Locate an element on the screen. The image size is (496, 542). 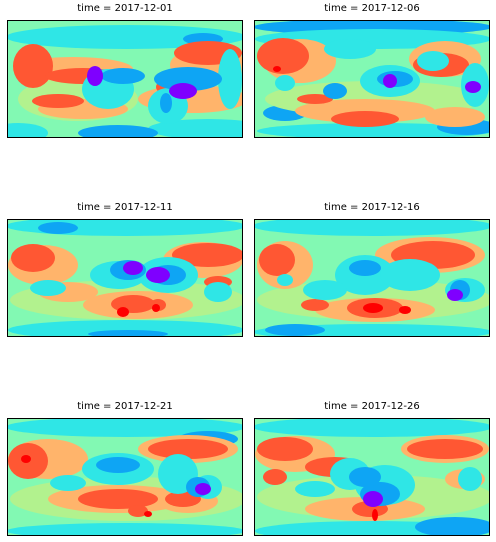
panel-2017-12-21: time = 2017-12-21 is located at coordinates (125, 468).